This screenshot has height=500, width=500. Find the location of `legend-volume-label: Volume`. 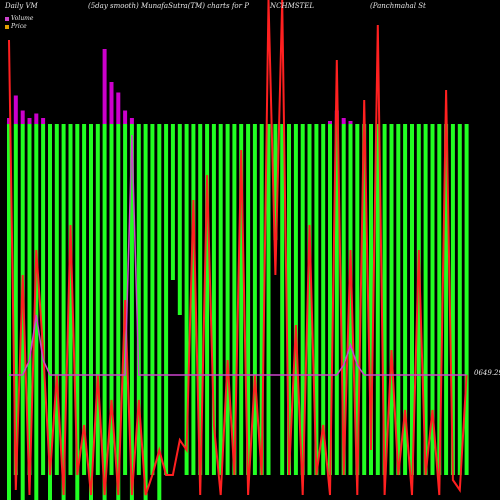

legend-volume-label: Volume is located at coordinates (22, 18).